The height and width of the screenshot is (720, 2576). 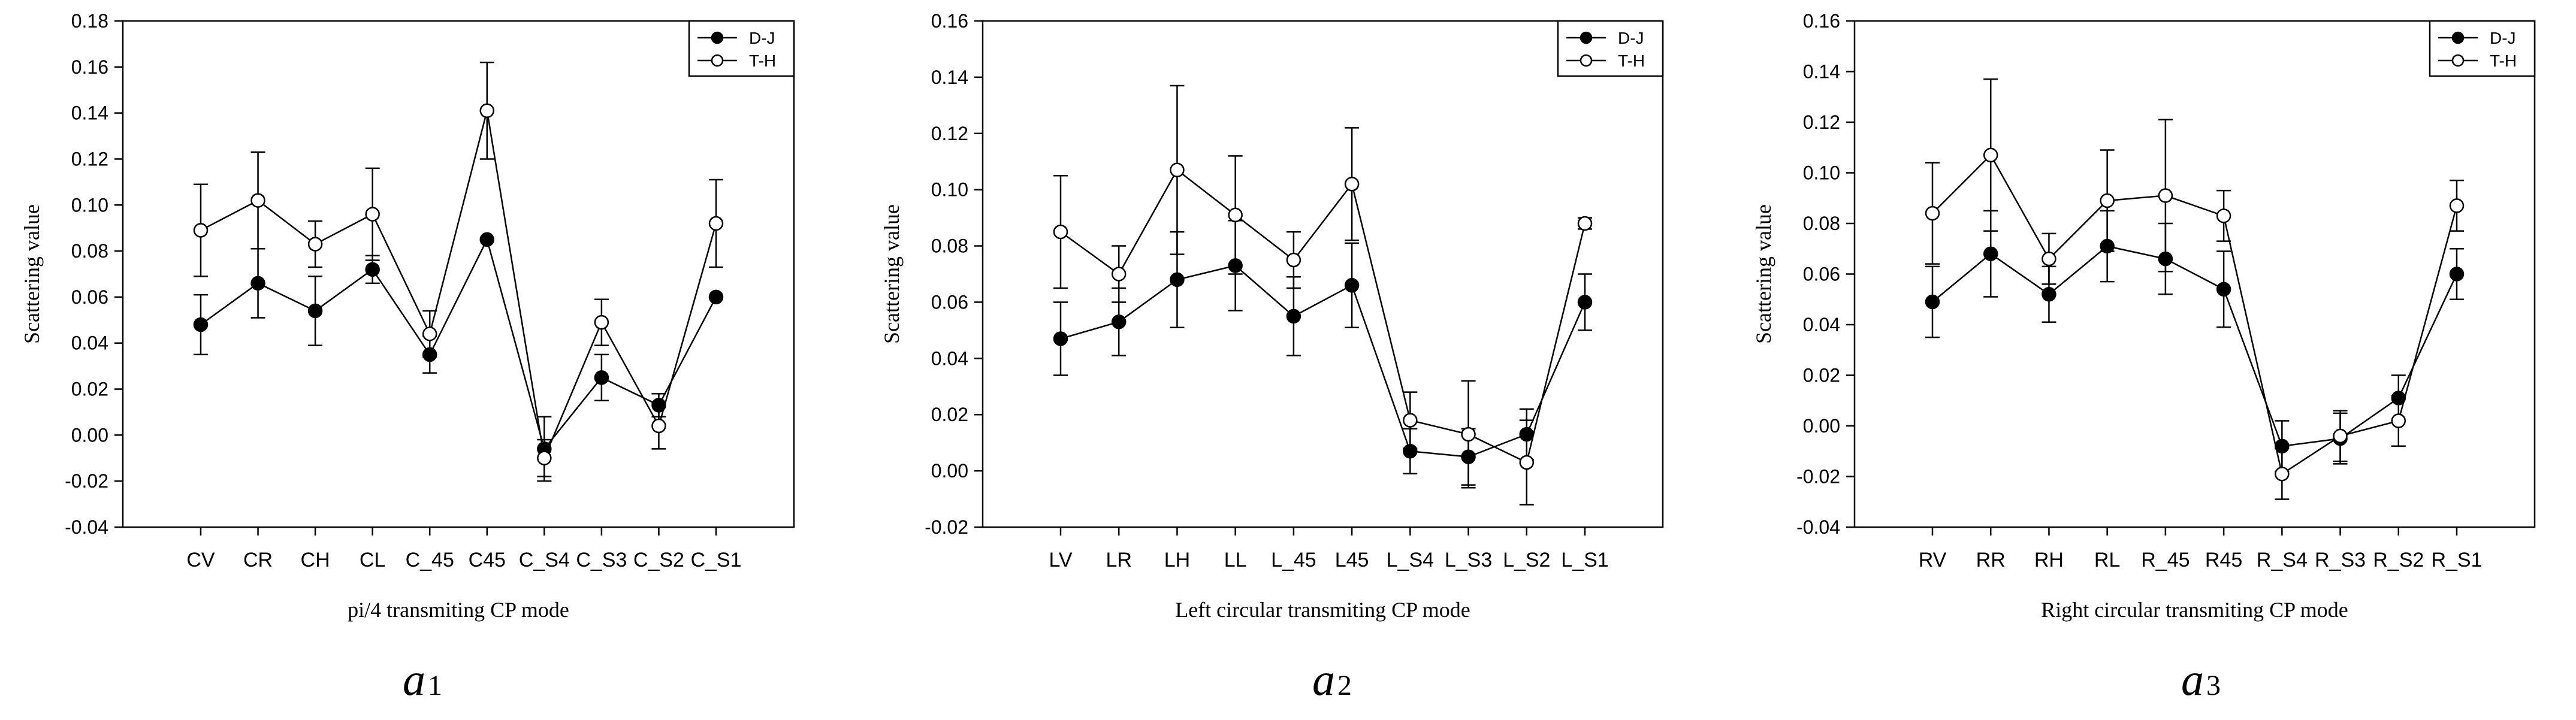 I want to click on x-tick-label: L_45, so click(x=1294, y=560).